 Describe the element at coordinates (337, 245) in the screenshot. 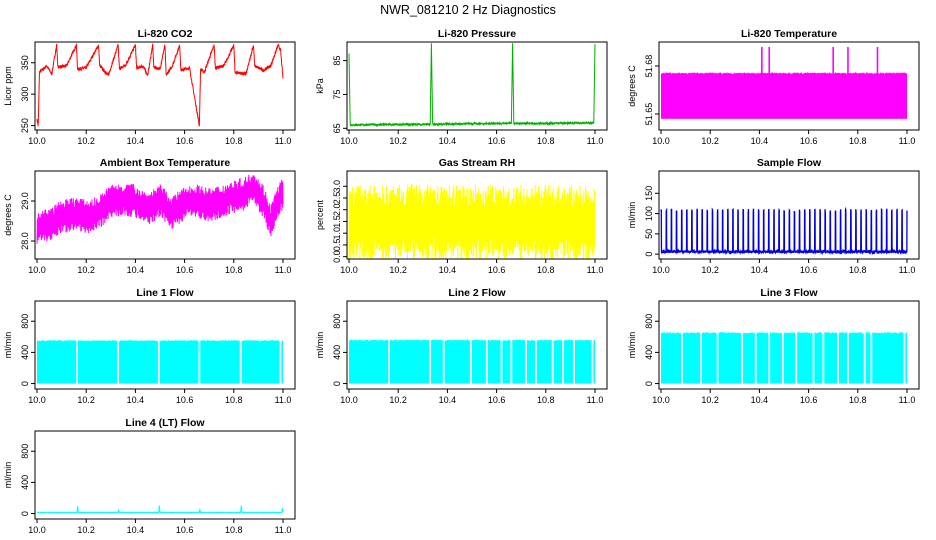

I see `y-tick-label: 0.5` at that location.